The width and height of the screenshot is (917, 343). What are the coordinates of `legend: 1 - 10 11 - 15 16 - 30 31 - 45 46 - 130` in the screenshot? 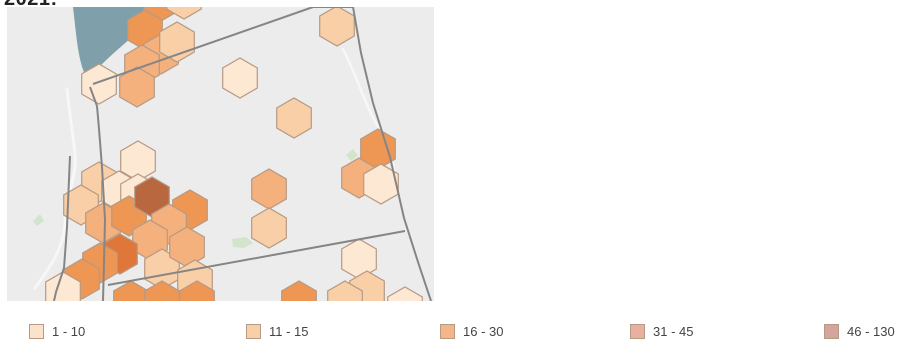 It's located at (458, 331).